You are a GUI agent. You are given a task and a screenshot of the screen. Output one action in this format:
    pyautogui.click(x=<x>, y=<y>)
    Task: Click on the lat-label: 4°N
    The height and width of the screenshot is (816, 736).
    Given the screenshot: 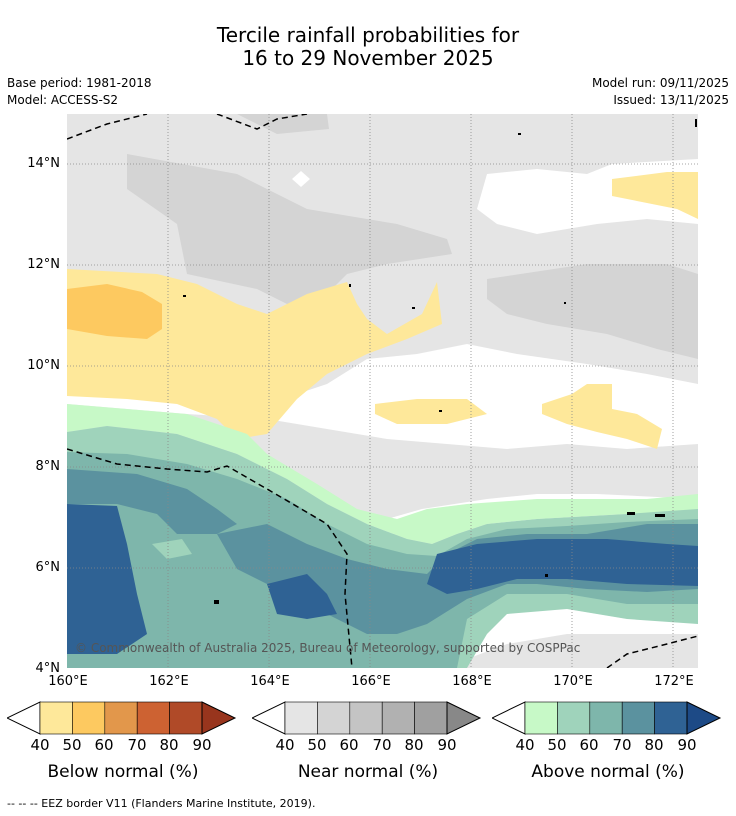 What is the action you would take?
    pyautogui.click(x=48, y=668)
    